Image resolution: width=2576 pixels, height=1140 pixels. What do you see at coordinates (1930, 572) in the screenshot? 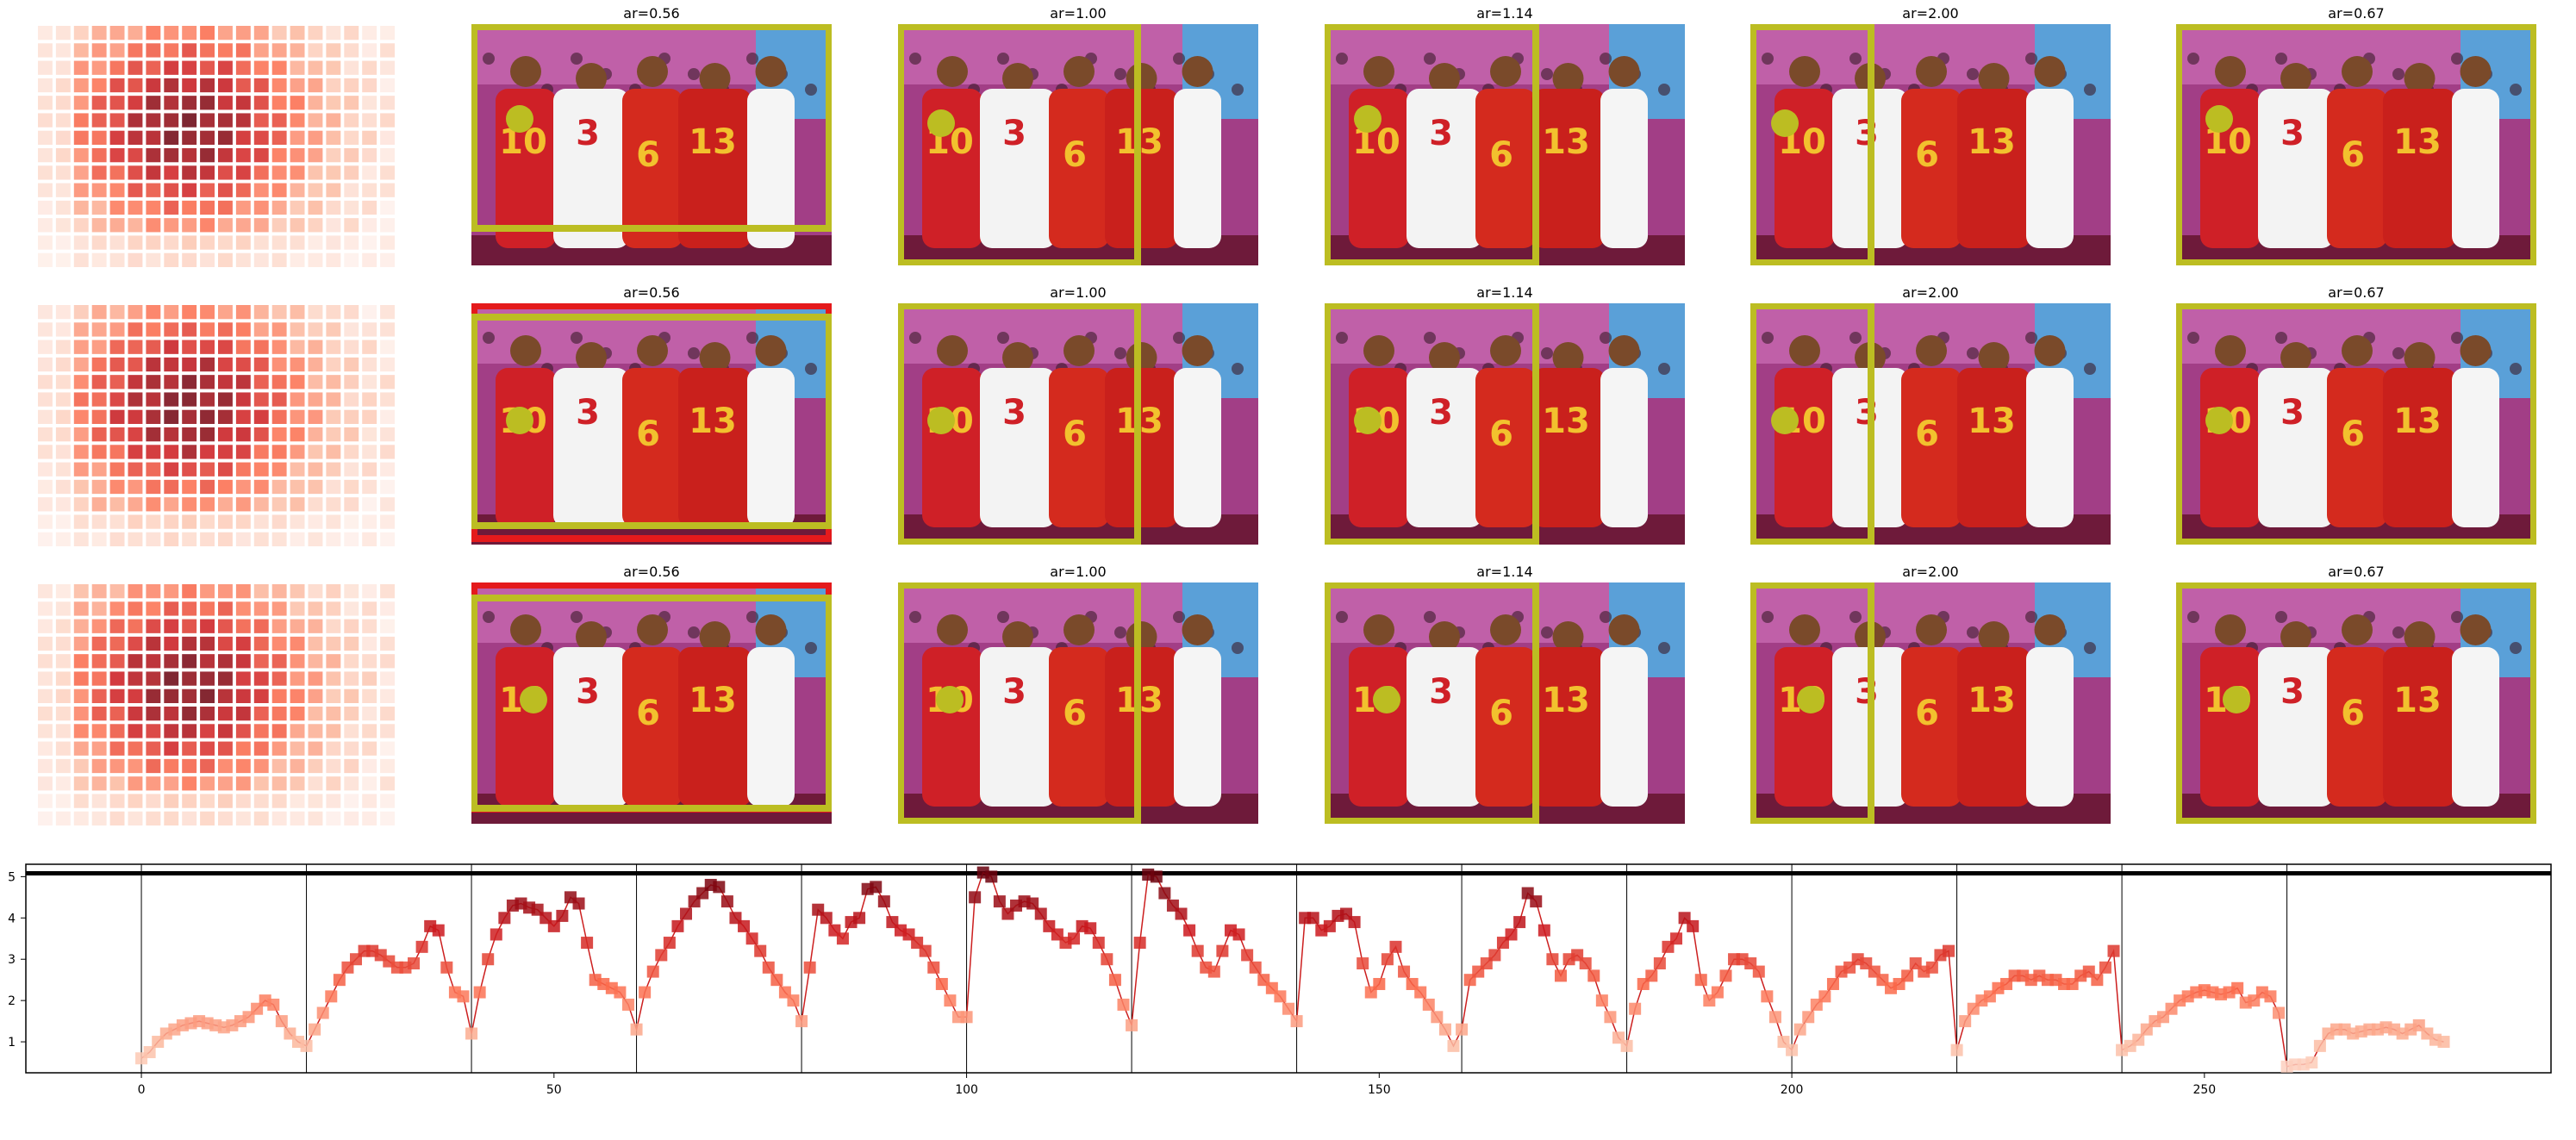
I see `panel-title: ar=2.00` at bounding box center [1930, 572].